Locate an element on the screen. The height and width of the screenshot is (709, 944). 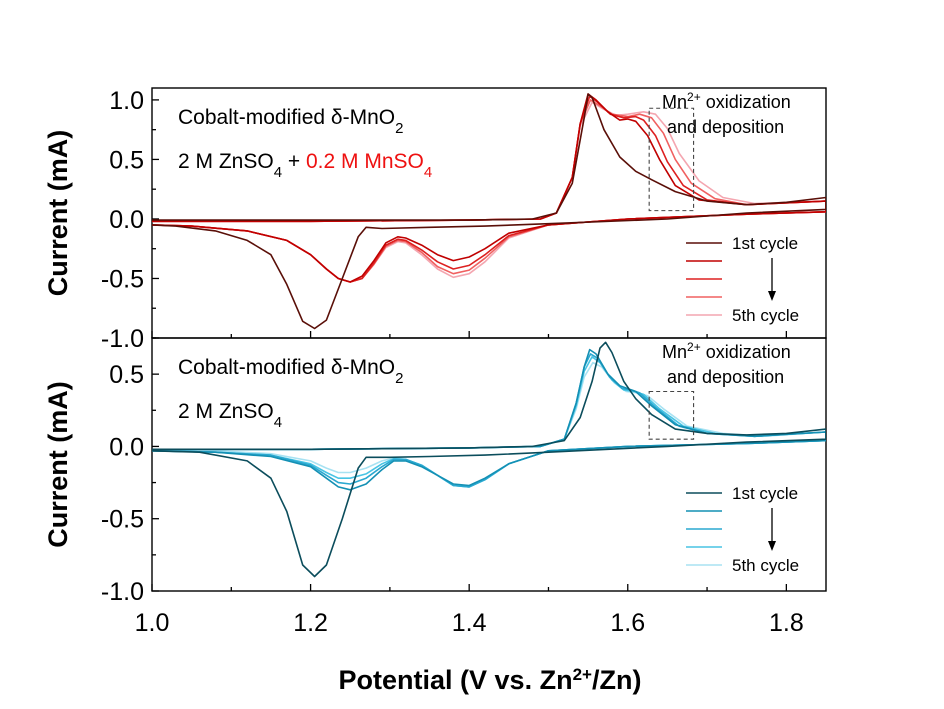
x-tick-label: 1.8 is located at coordinates (786, 623).